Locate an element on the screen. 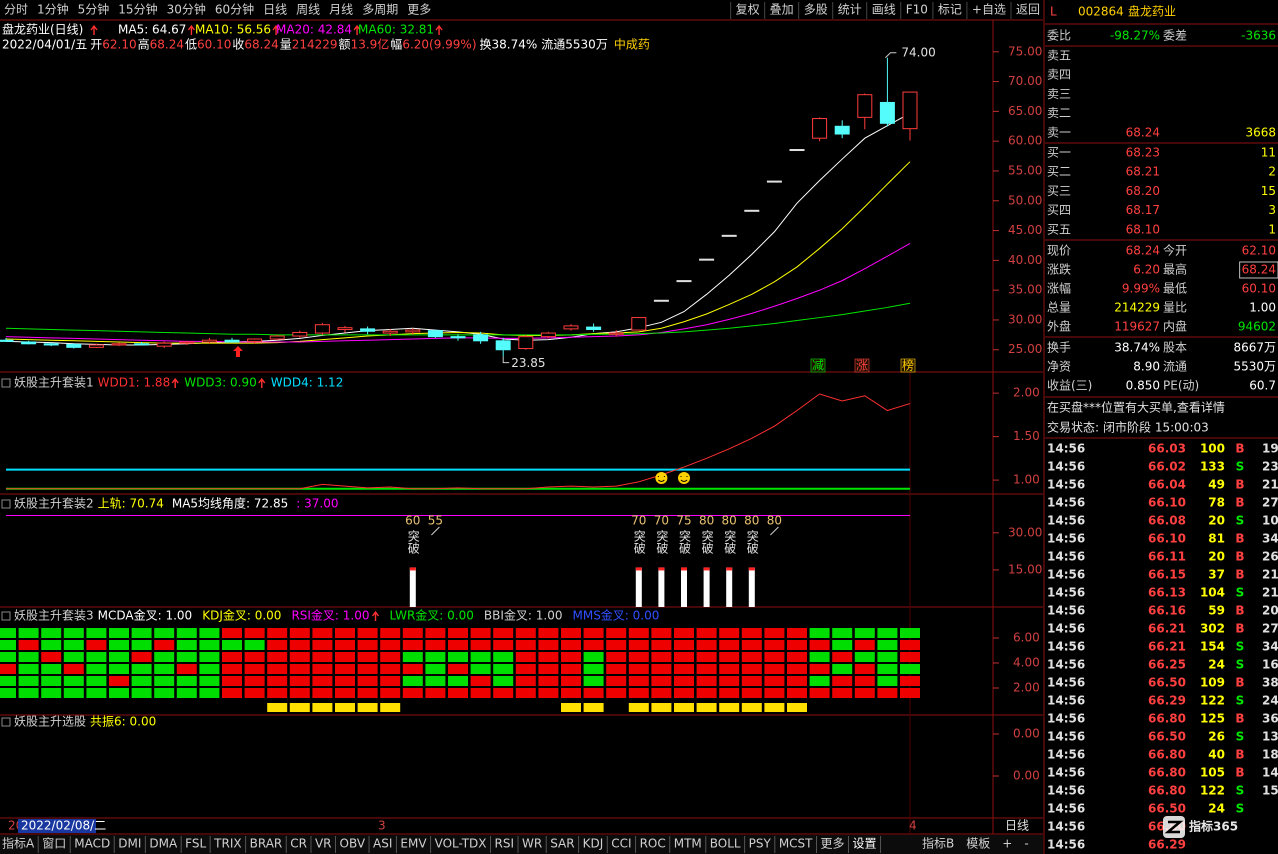  period-tab: 月线 is located at coordinates (341, 10).